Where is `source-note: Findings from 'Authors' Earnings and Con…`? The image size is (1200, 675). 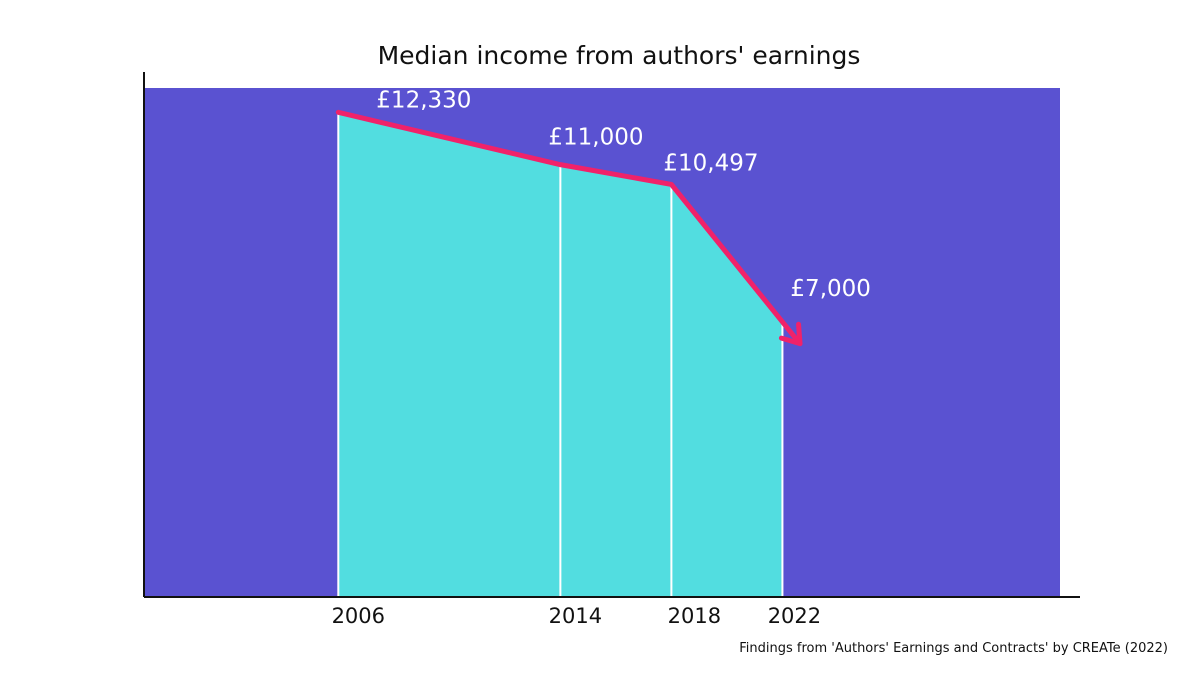
source-note: Findings from 'Authors' Earnings and Con… is located at coordinates (953, 648).